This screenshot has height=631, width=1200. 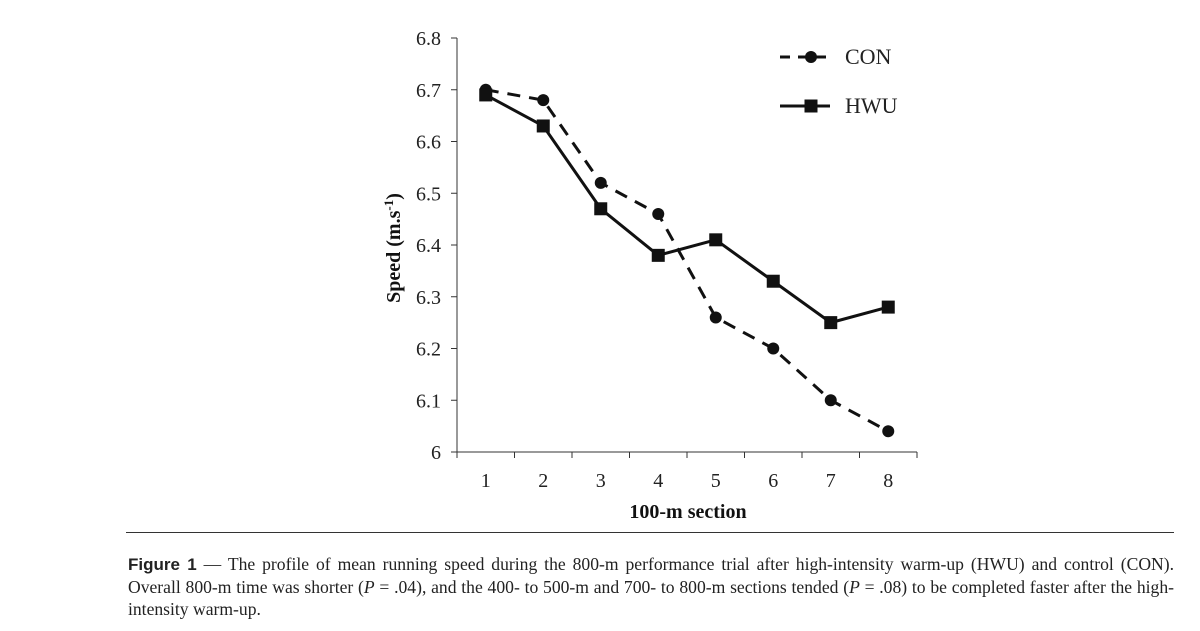 What do you see at coordinates (428, 350) in the screenshot?
I see `y-tick-label: 6.2` at bounding box center [428, 350].